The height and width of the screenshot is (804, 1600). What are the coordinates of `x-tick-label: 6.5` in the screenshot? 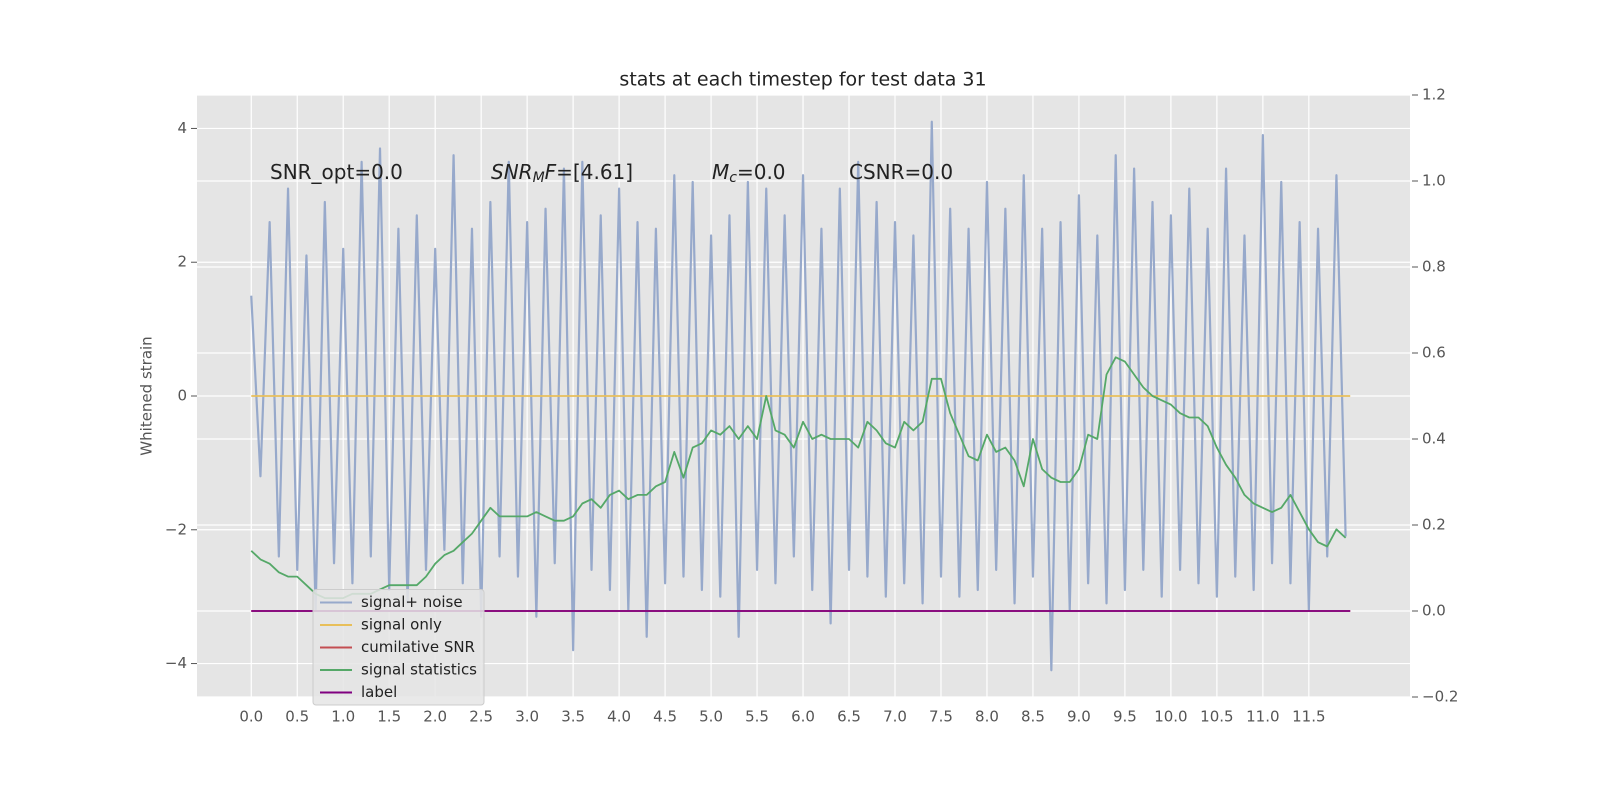 It's located at (849, 717).